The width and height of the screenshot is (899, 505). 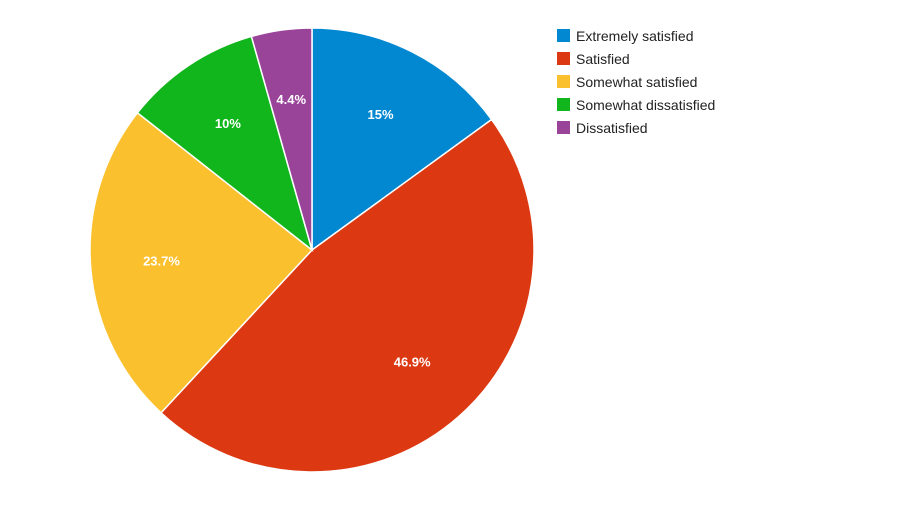 I want to click on pie-slice-dissatisfied, so click(x=281, y=139).